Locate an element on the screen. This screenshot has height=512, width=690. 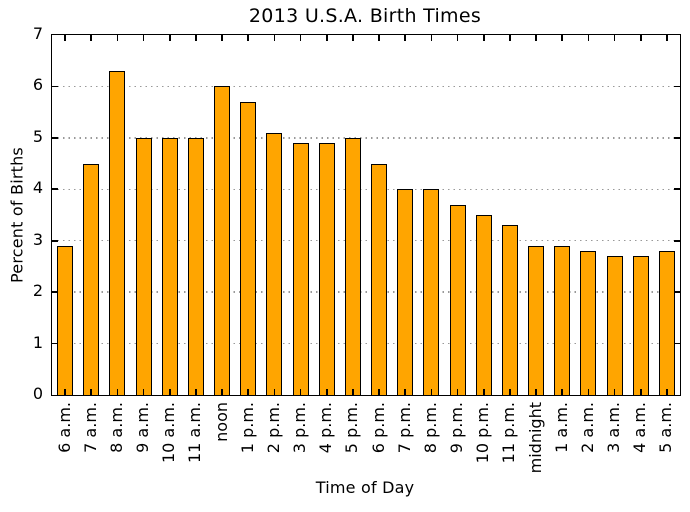
y-tick-label: 2 is located at coordinates (37, 291).